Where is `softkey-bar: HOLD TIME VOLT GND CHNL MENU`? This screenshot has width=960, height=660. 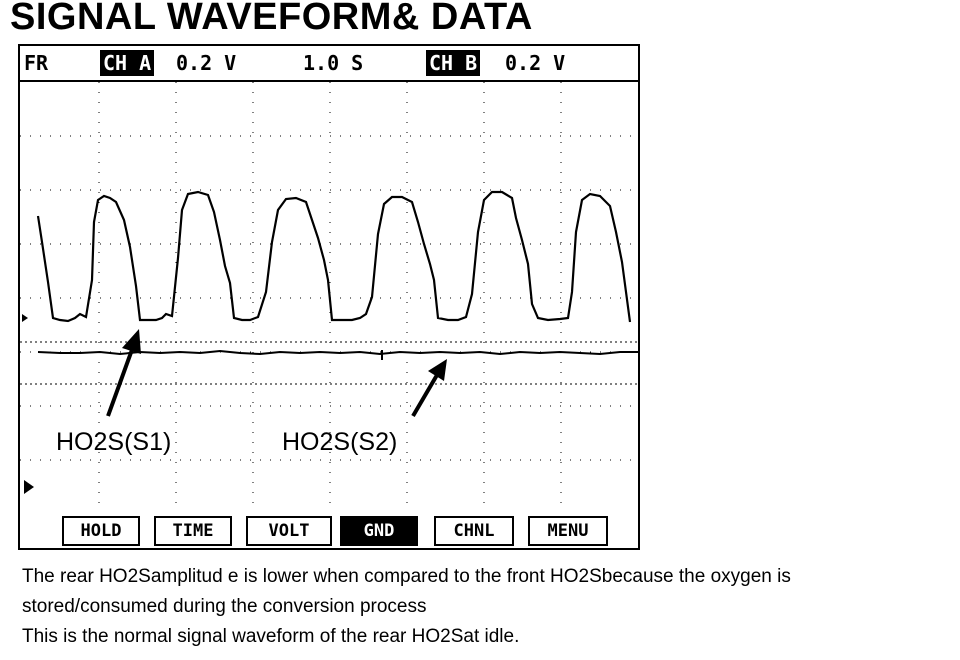 softkey-bar: HOLD TIME VOLT GND CHNL MENU is located at coordinates (329, 530).